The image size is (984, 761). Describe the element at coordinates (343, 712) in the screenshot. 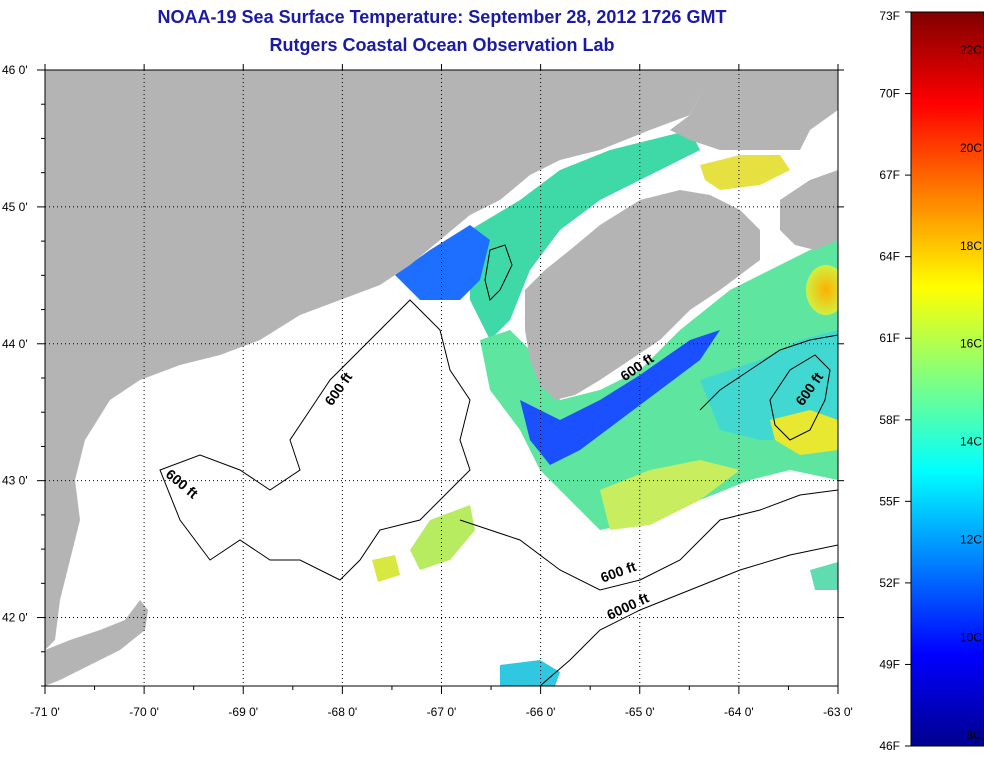

I see `lon-label-3: -68 0'` at that location.